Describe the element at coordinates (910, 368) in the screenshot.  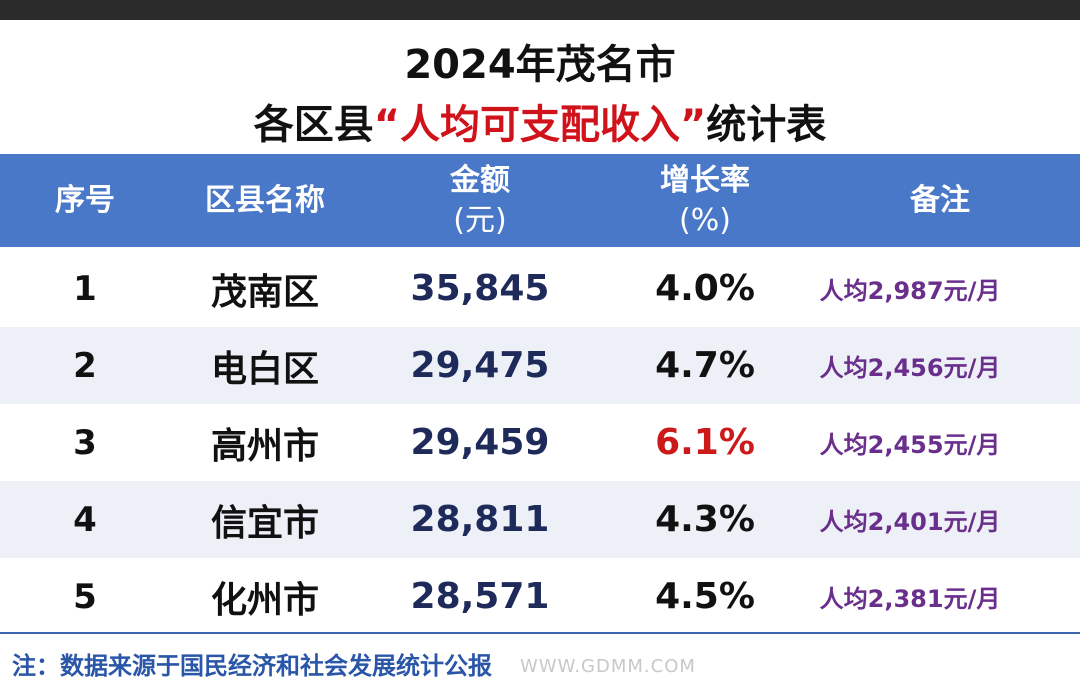
I see `row-note: 人均2,456元/月` at that location.